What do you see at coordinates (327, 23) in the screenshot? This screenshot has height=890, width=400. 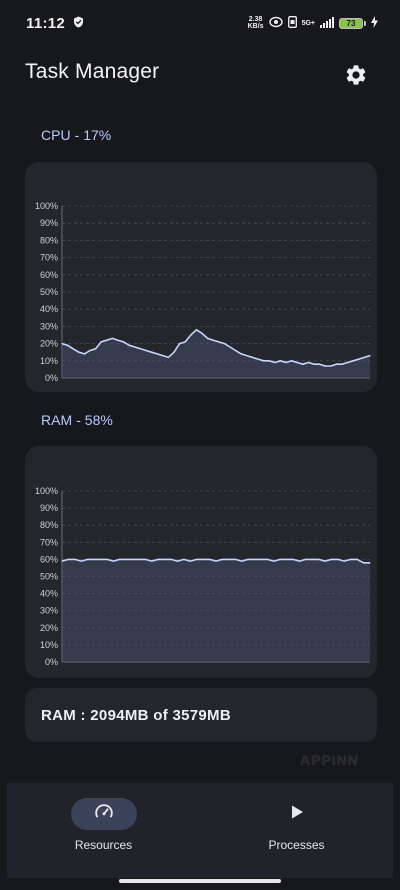 I see `signal-icon` at bounding box center [327, 23].